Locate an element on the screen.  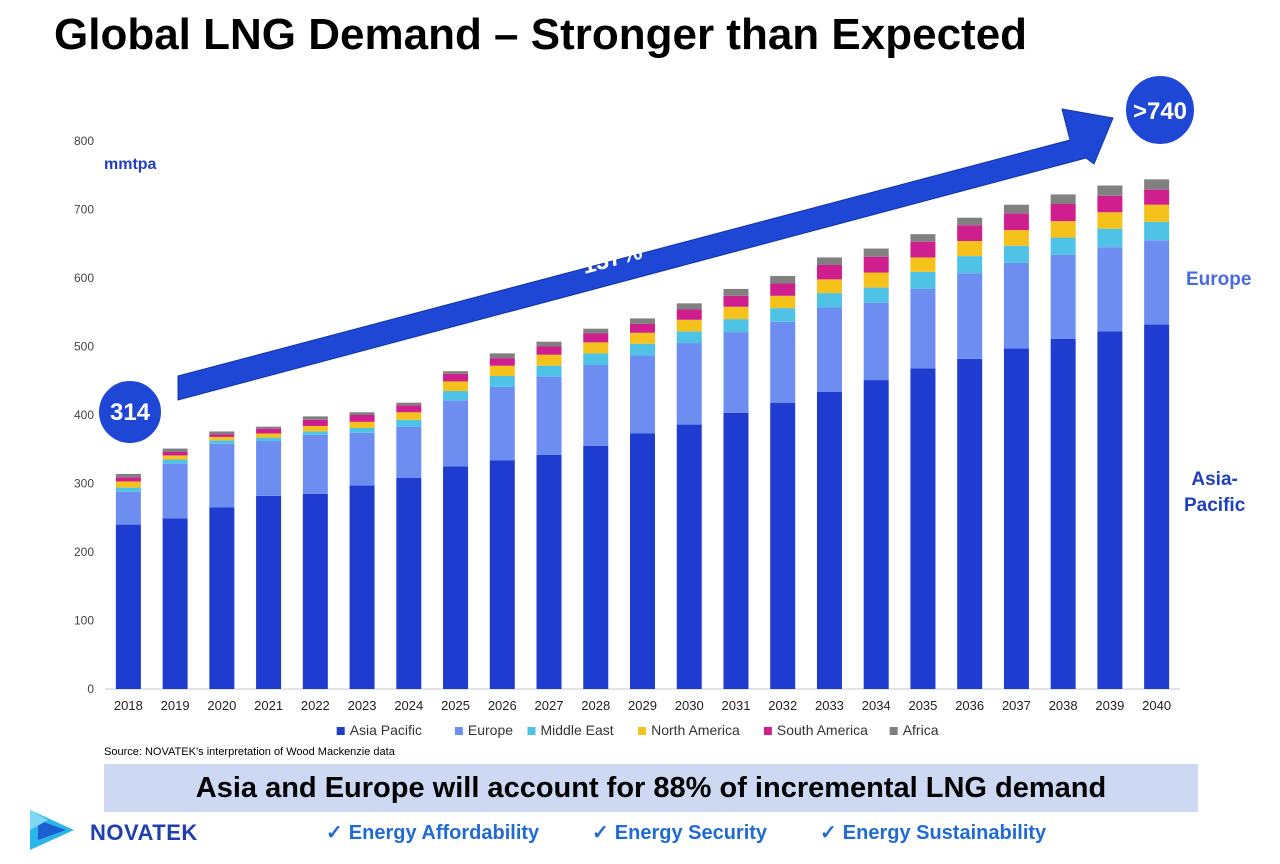
bar-stack-2038 is located at coordinates (1063, 441).